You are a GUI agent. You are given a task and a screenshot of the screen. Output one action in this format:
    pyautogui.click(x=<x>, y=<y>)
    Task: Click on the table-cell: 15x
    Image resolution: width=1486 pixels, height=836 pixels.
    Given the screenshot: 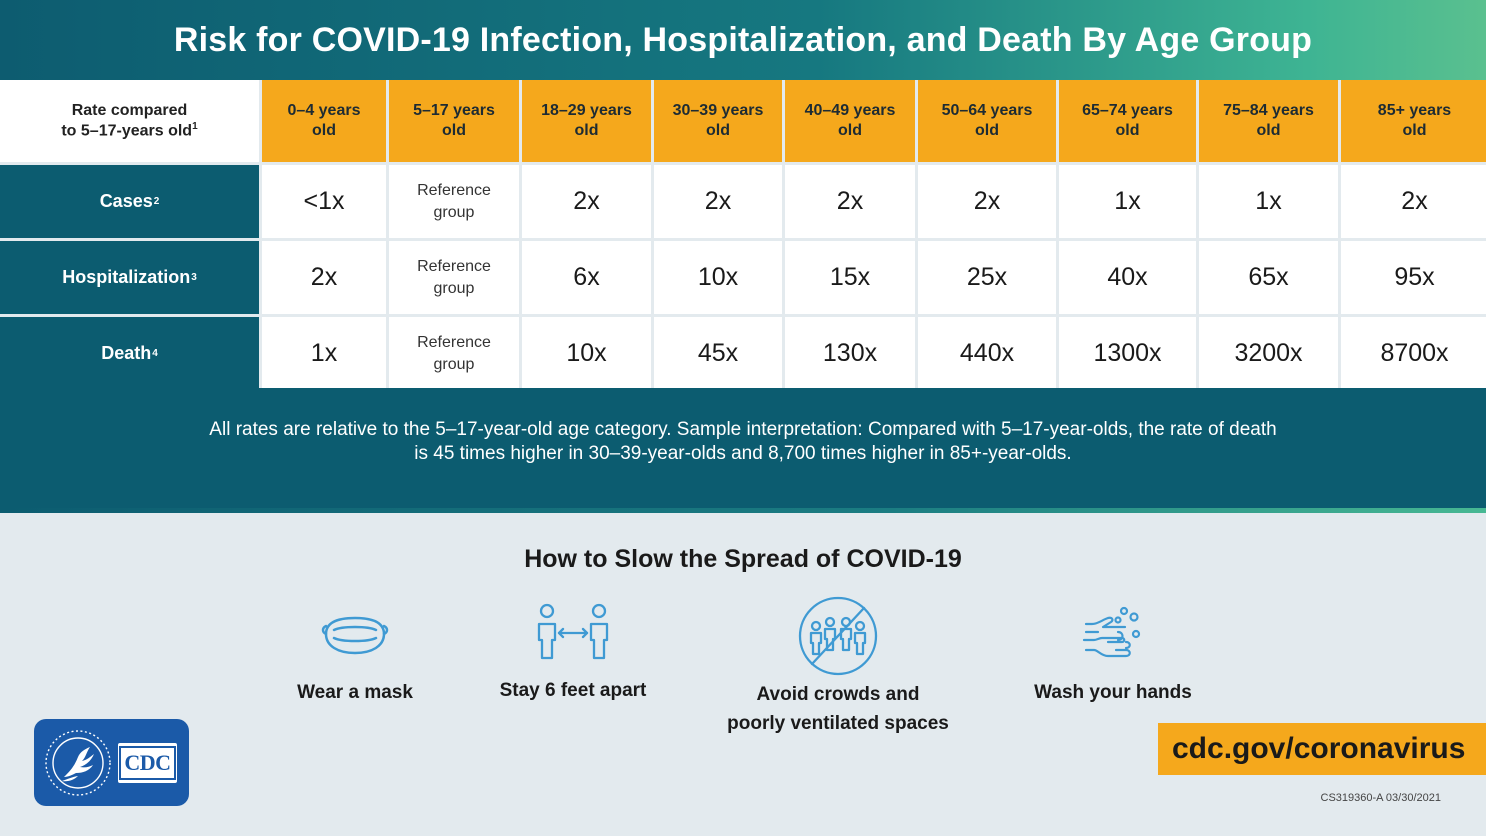 What is the action you would take?
    pyautogui.click(x=850, y=277)
    